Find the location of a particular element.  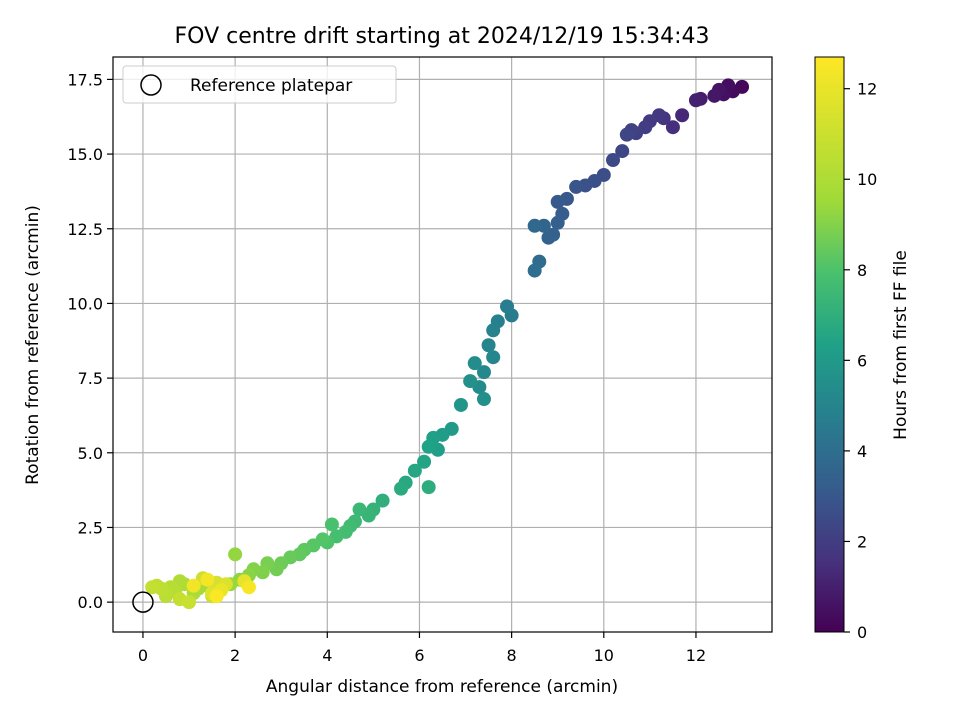

x-axis-ticks: 0 2 4 6 8 10 12 is located at coordinates (422, 648).